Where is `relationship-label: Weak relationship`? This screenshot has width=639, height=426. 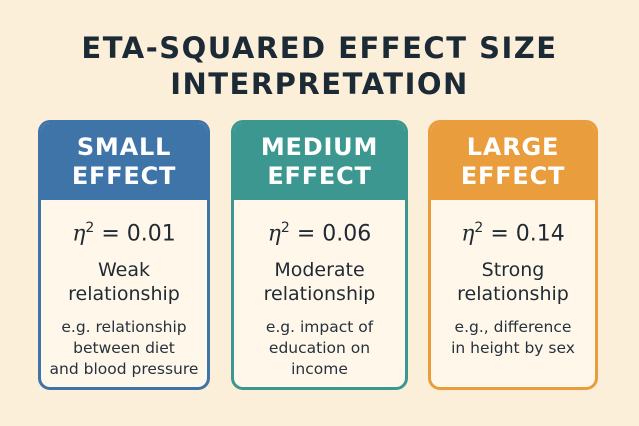
relationship-label: Weak relationship is located at coordinates (124, 282).